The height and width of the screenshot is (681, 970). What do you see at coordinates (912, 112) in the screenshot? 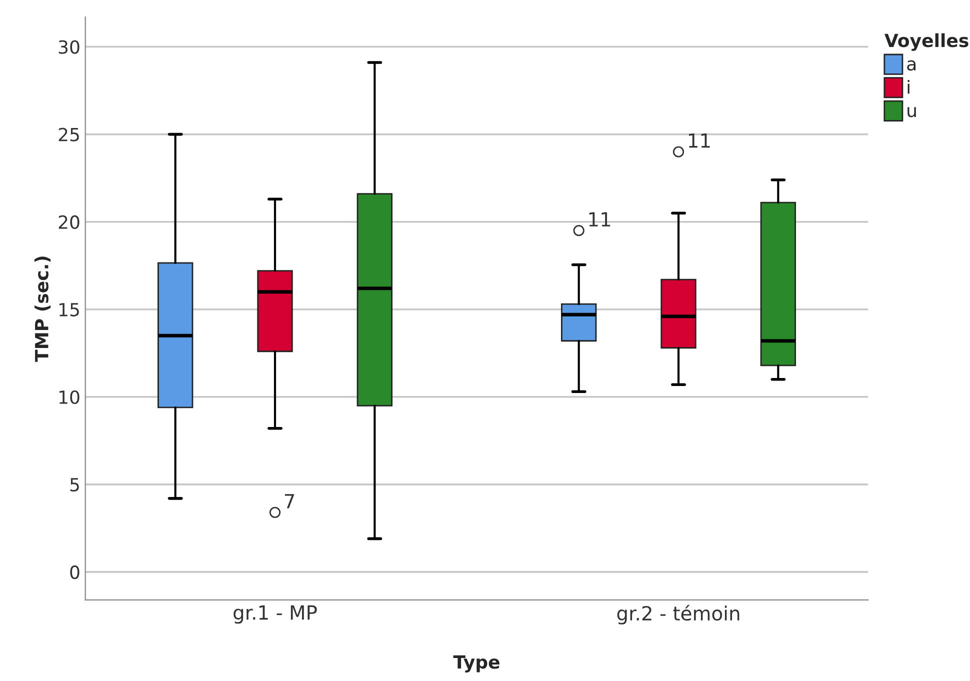
I see `legend-label: u` at bounding box center [912, 112].